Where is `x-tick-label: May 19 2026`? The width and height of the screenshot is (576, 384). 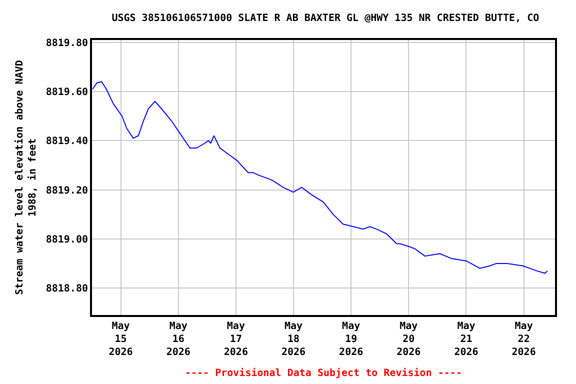 x-tick-label: May 19 2026 is located at coordinates (351, 339).